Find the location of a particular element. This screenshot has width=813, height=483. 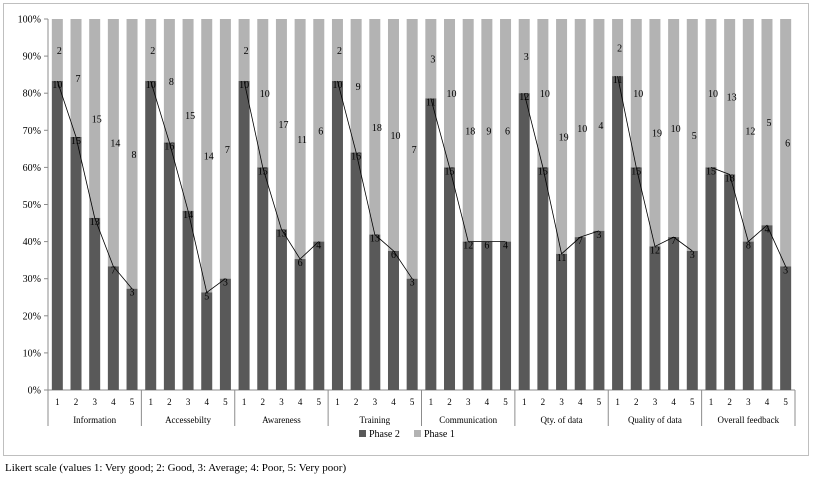

data-label-phase1: 7 is located at coordinates (78, 79).